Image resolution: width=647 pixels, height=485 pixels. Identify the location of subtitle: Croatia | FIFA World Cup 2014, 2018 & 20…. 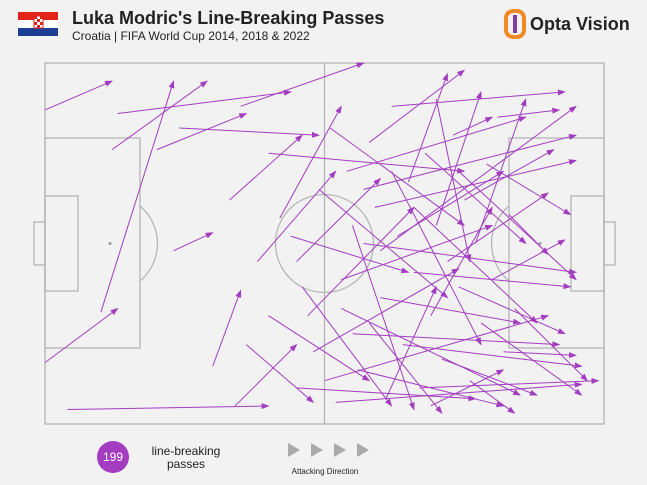
(191, 36).